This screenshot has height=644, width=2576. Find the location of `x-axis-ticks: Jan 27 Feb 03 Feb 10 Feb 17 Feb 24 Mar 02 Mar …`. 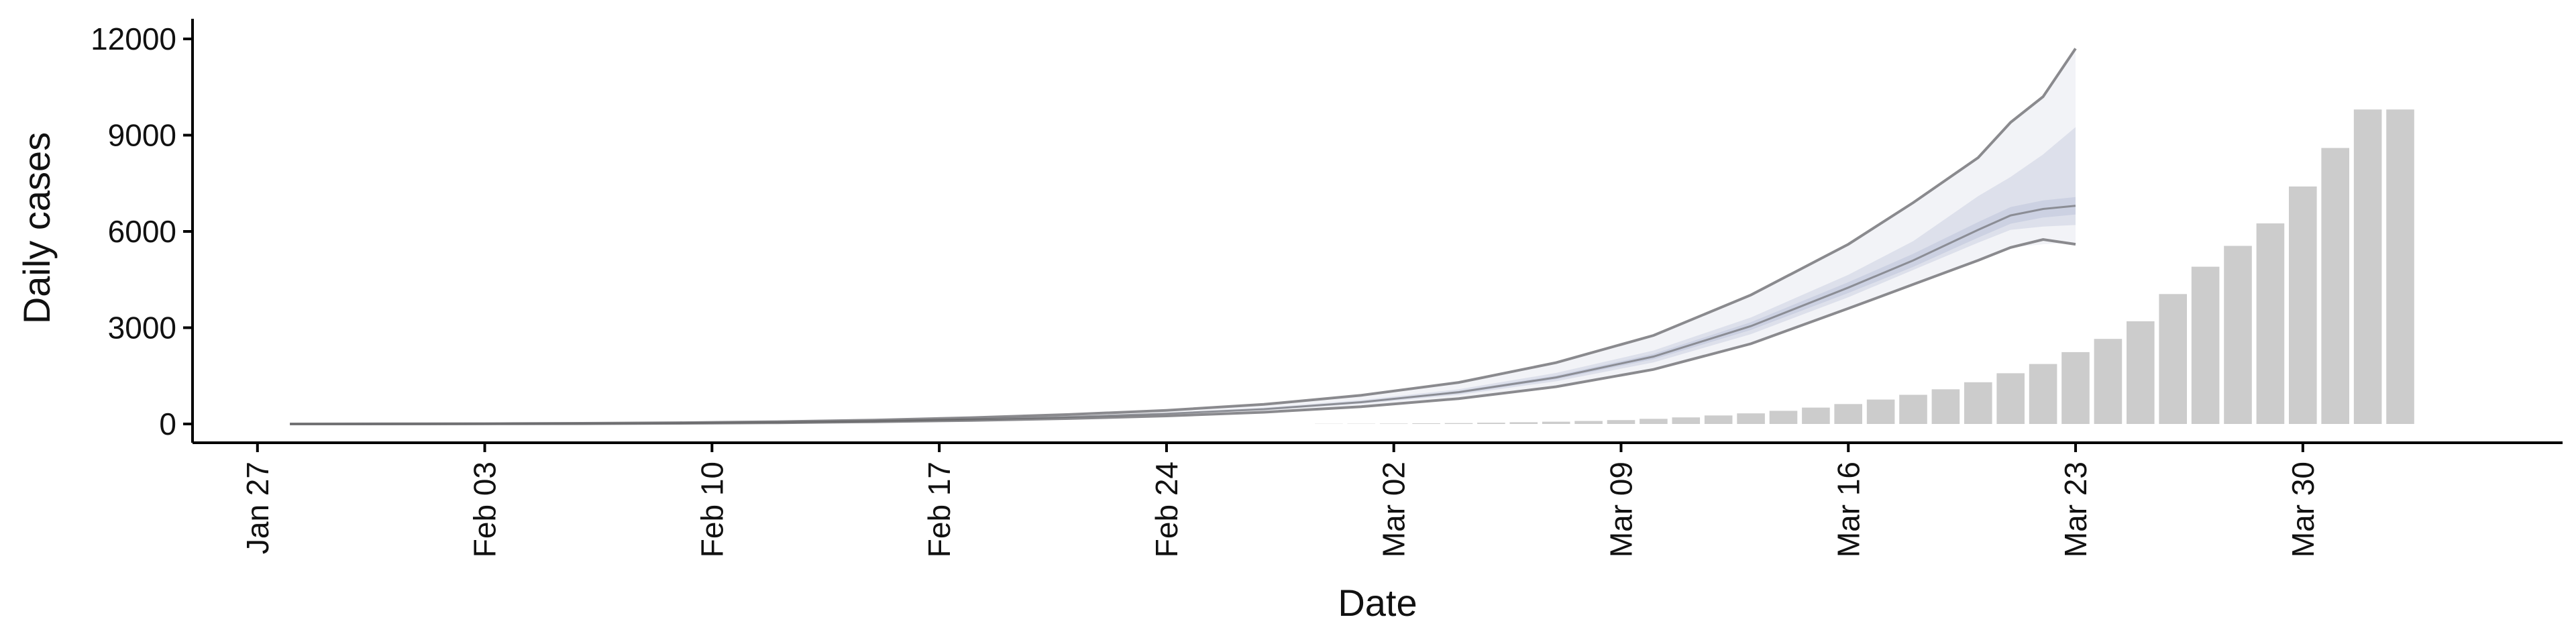

x-axis-ticks: Jan 27 Feb 03 Feb 10 Feb 17 Feb 24 Mar 02 Mar … is located at coordinates (1280, 500).